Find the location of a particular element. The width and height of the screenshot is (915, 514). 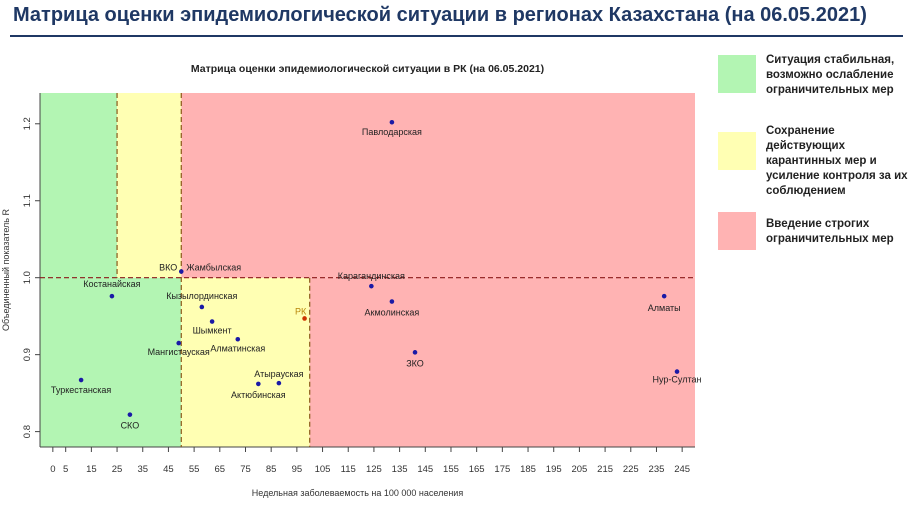

y-tick-label: 1.1 is located at coordinates (27, 200).